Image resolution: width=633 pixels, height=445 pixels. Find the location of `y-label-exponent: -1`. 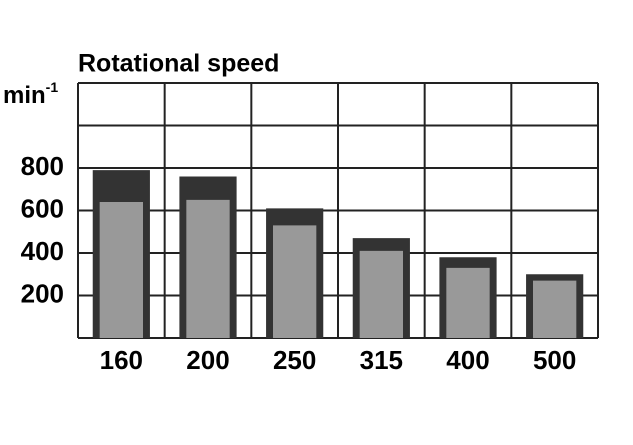

y-label-exponent: -1 is located at coordinates (52, 87).